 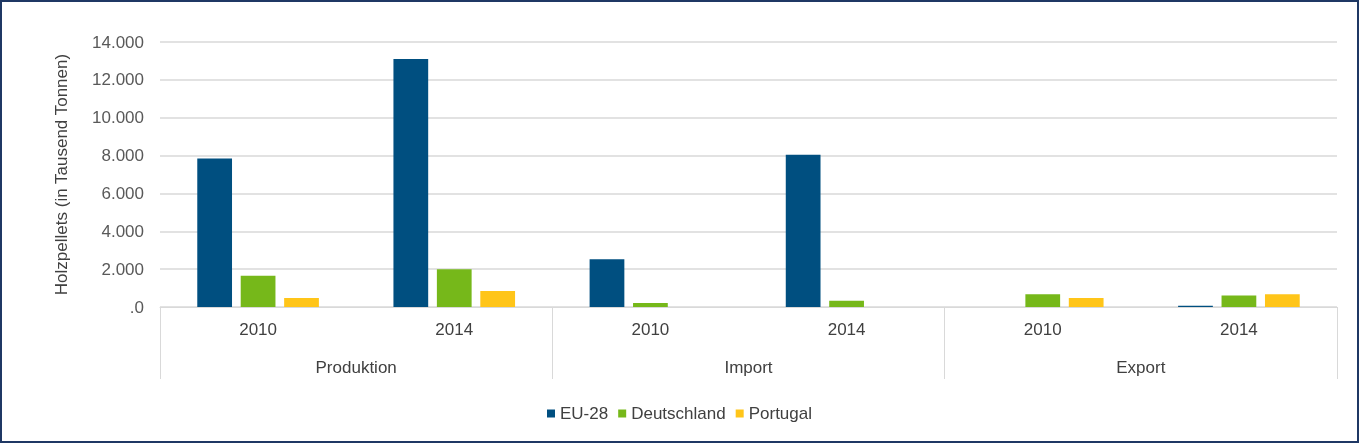 What do you see at coordinates (118, 80) in the screenshot?
I see `y-tick-label: 12.000` at bounding box center [118, 80].